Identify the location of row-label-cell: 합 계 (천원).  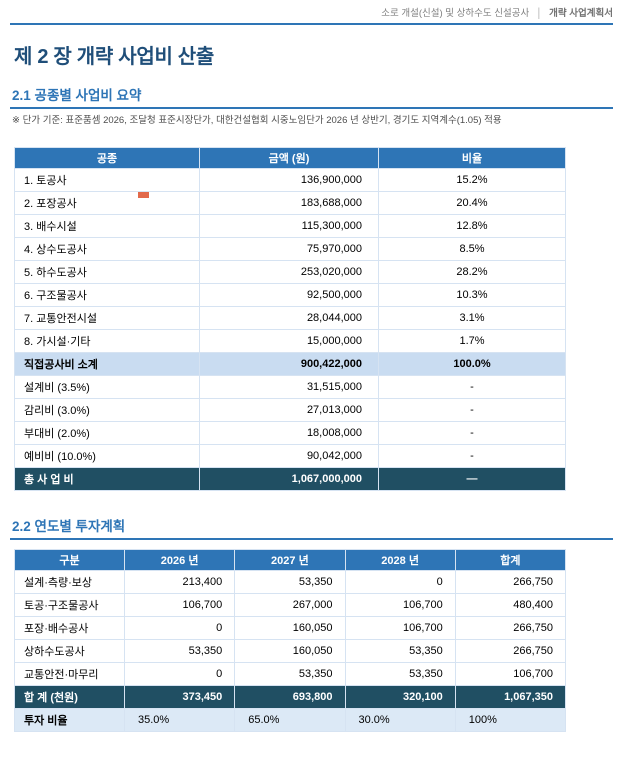
(69, 697).